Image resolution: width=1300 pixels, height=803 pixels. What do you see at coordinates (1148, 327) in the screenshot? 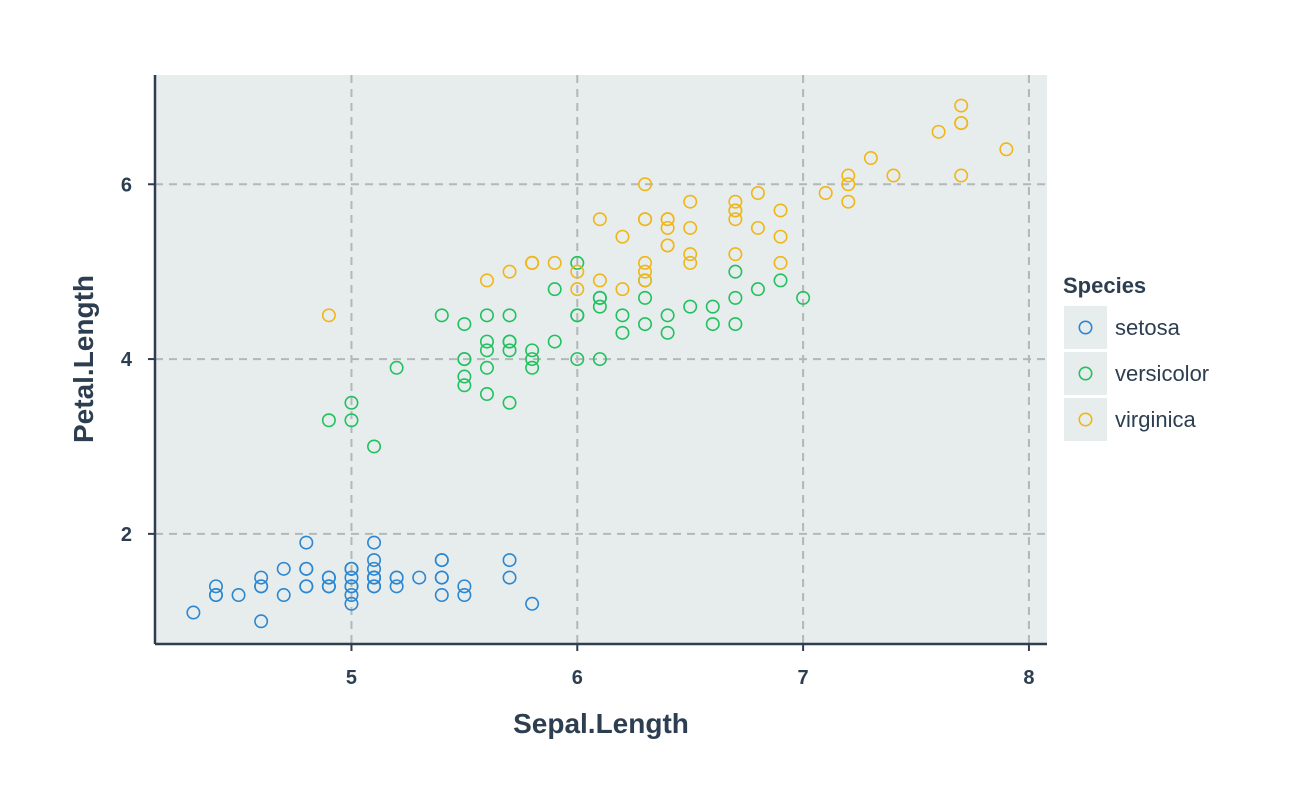
I see `legend-label-setosa: setosa` at bounding box center [1148, 327].